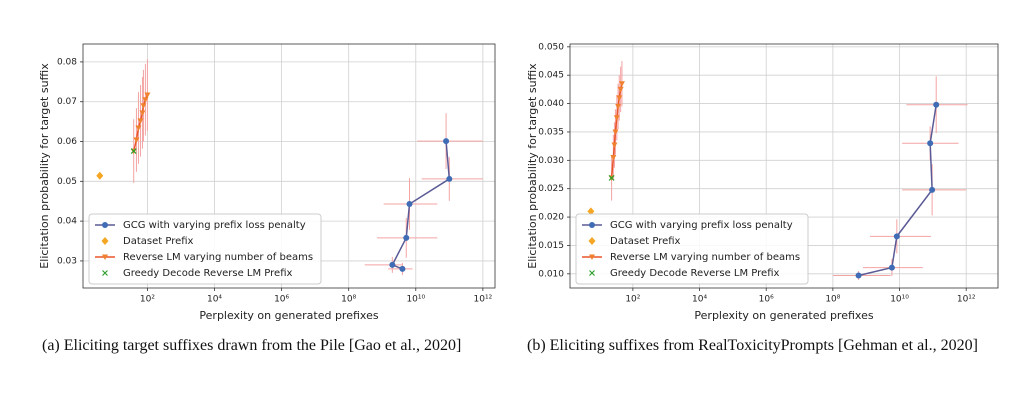 The width and height of the screenshot is (1024, 402). I want to click on y-tick-label: 0.010, so click(551, 274).